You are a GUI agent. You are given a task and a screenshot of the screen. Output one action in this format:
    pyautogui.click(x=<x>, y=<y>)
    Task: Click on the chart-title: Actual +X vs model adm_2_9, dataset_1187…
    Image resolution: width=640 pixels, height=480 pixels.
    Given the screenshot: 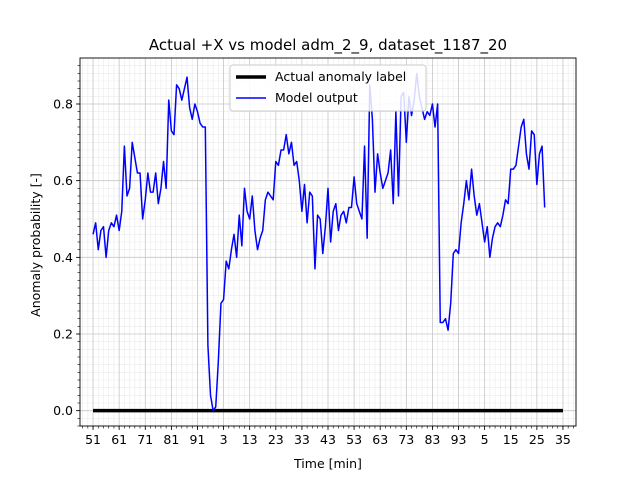 What is the action you would take?
    pyautogui.click(x=328, y=45)
    